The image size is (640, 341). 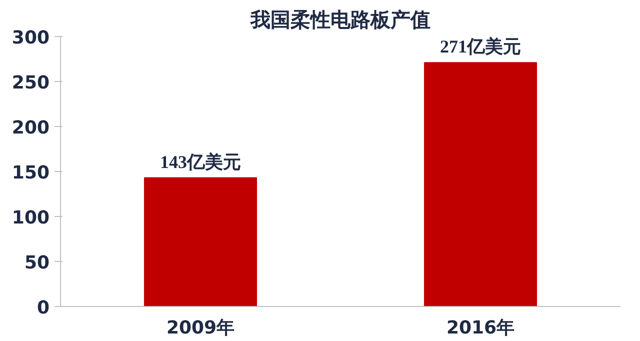 I want to click on y-tick-label: 200, so click(x=31, y=128).